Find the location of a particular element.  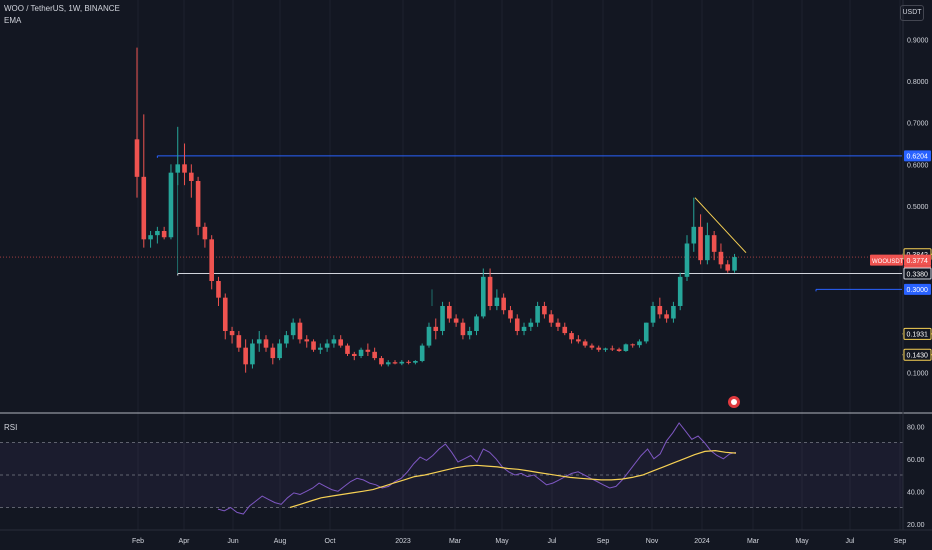

x-tick-label: Oct is located at coordinates (330, 541).